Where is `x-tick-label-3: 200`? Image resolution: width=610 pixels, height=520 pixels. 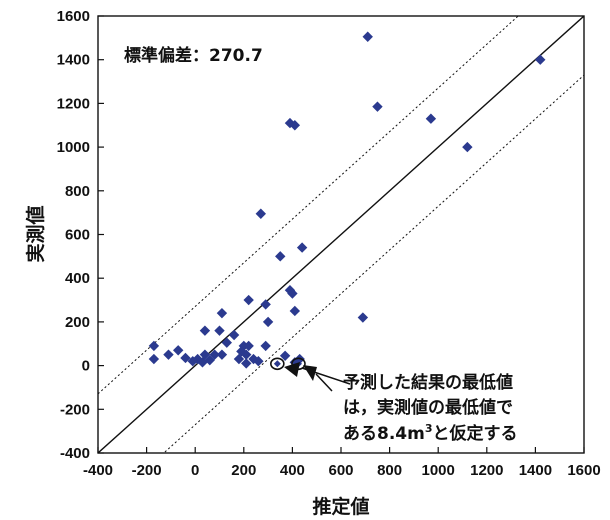
x-tick-label-3: 200 is located at coordinates (243, 470).